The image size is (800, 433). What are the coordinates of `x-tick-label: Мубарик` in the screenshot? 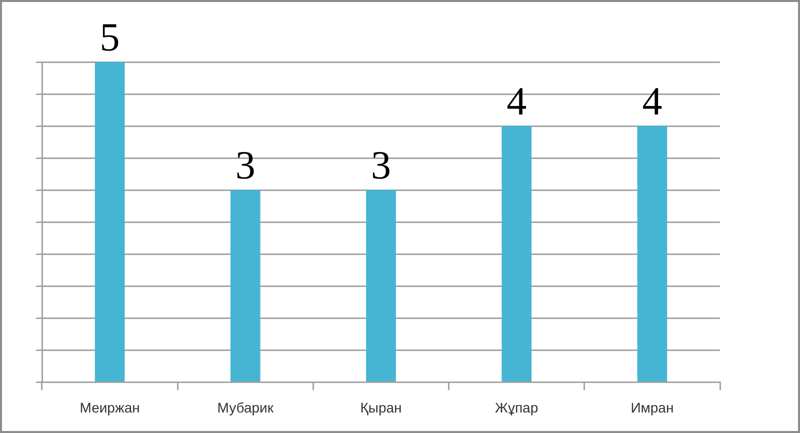 It's located at (245, 407).